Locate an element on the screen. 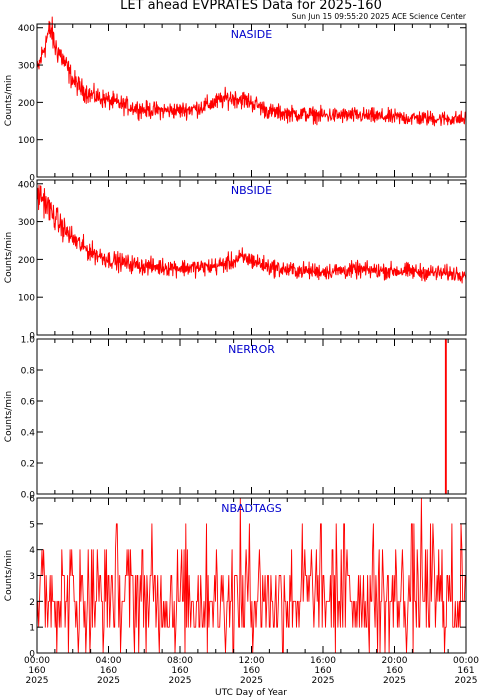  panel-label-nerror: NERROR is located at coordinates (251, 349).